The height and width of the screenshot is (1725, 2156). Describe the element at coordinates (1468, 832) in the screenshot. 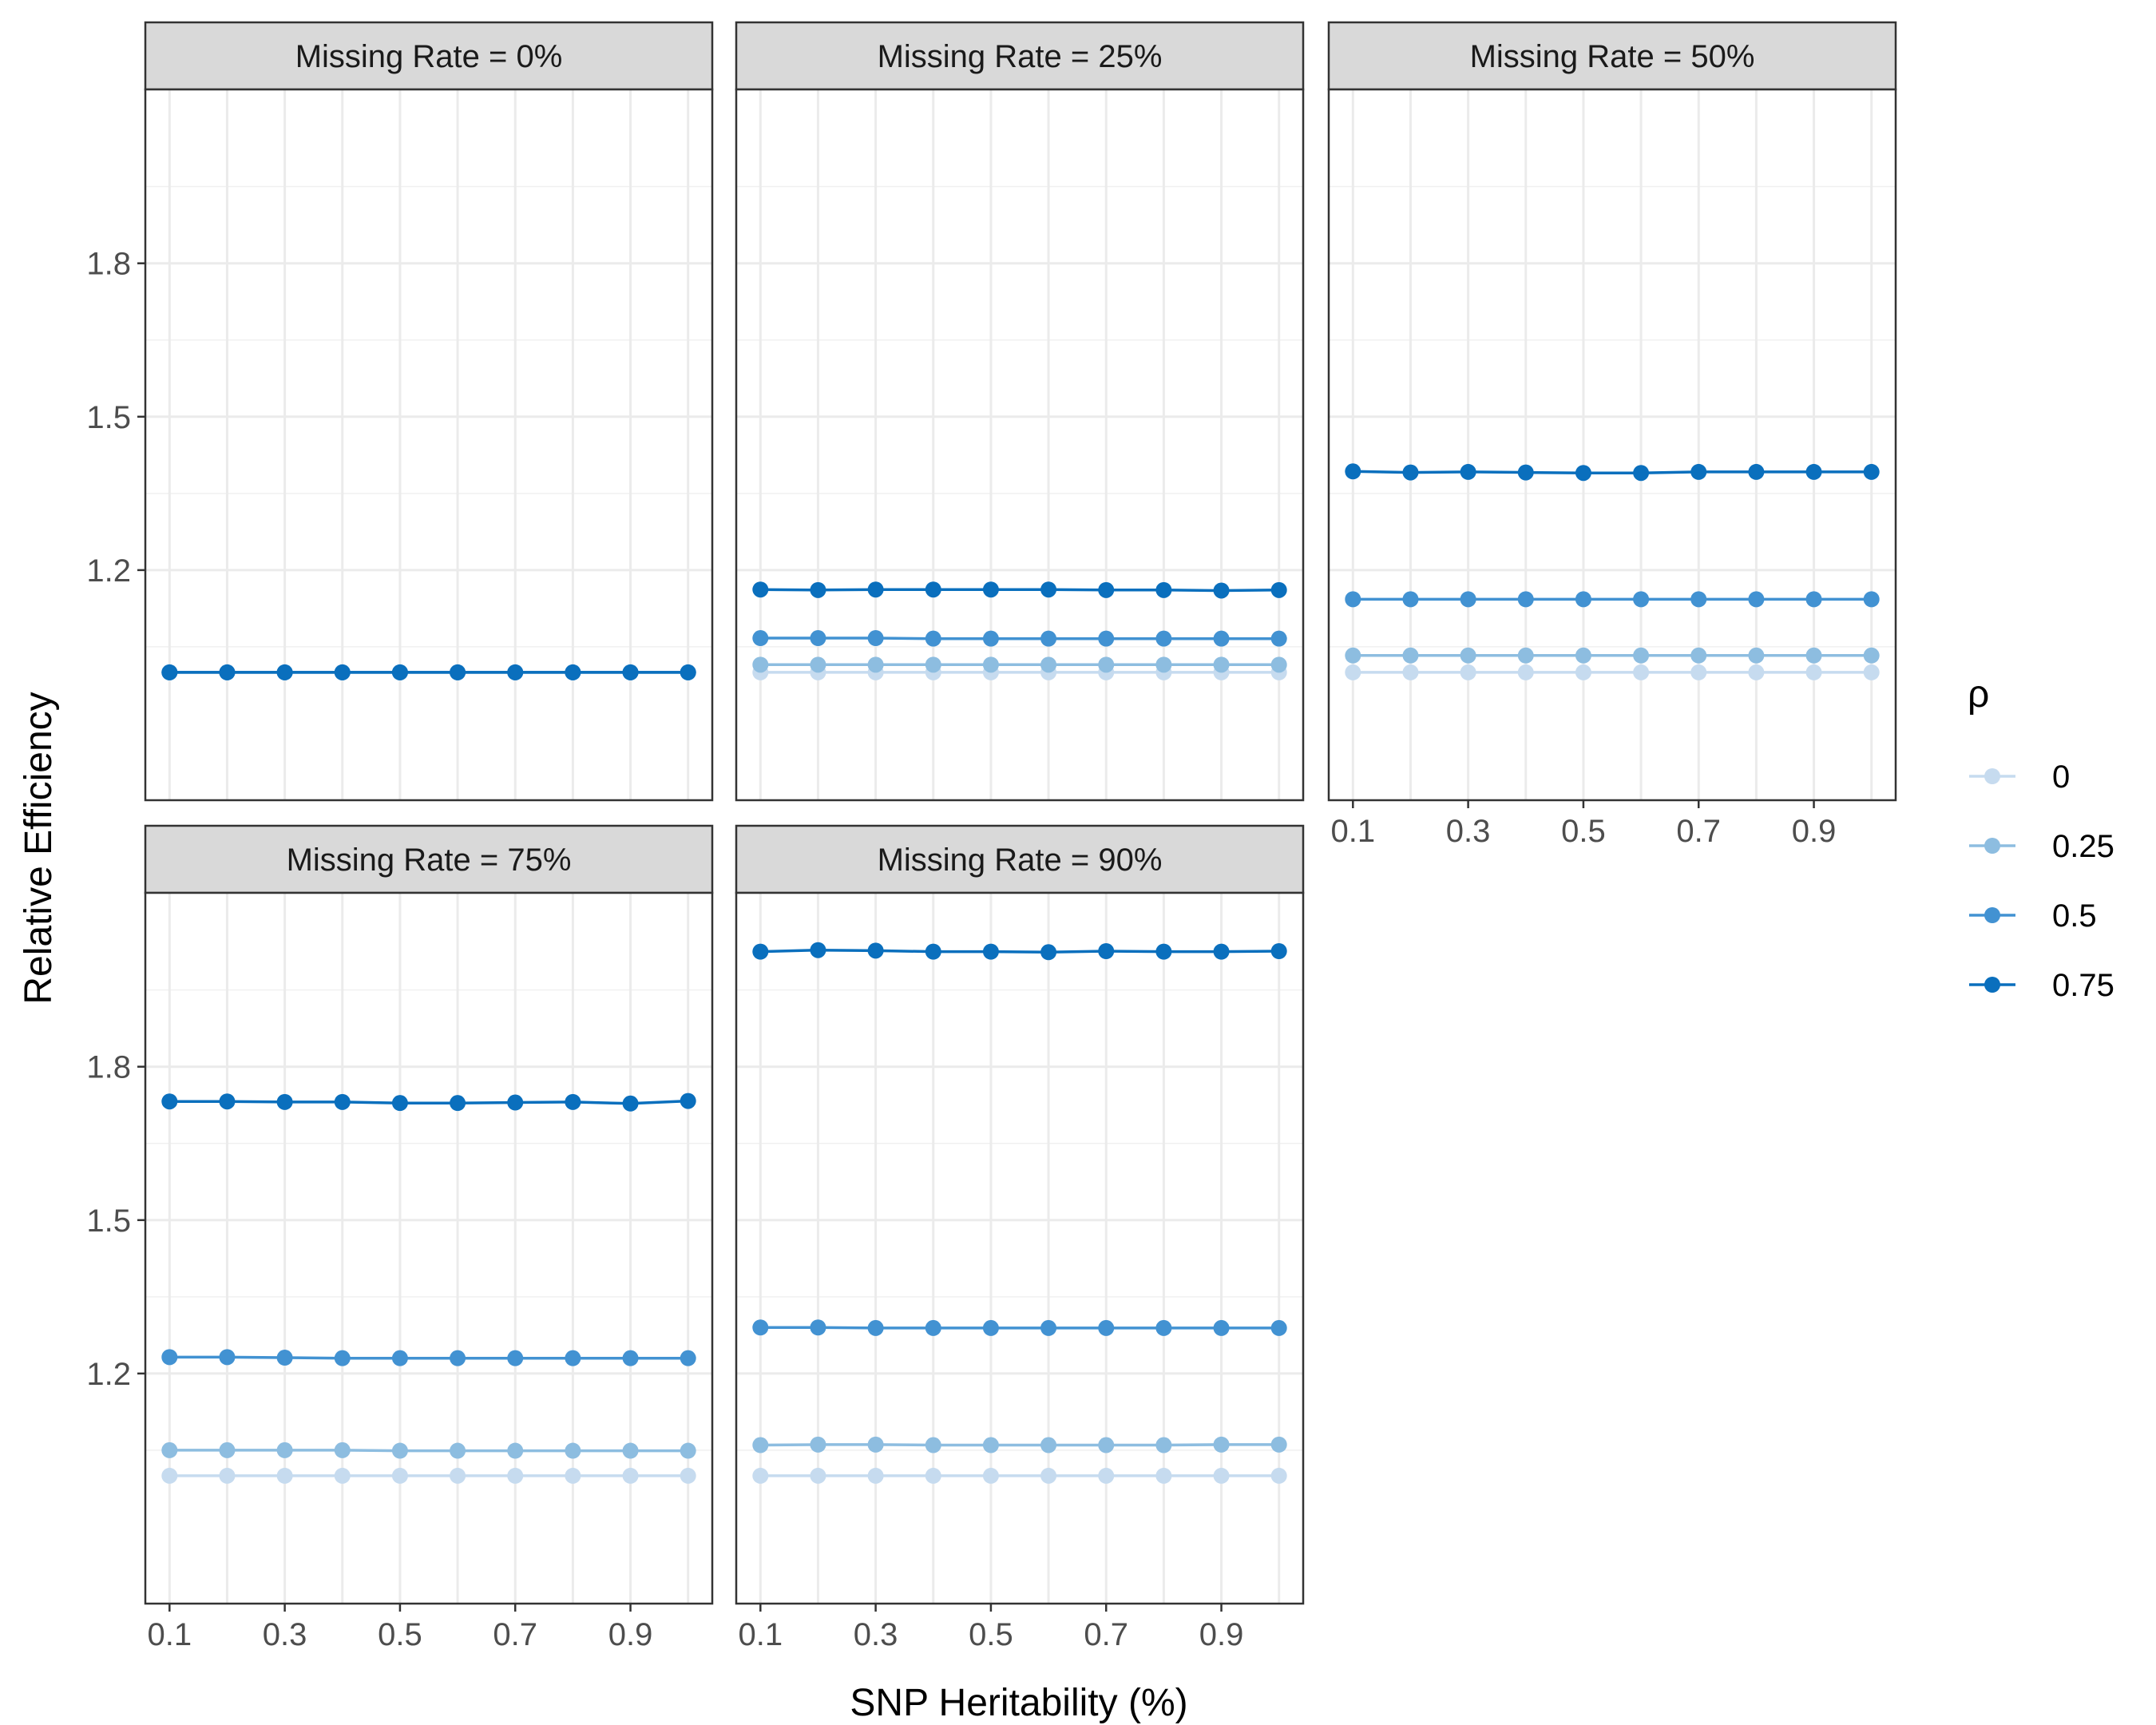

I see `x-tick-label: 0.3` at that location.